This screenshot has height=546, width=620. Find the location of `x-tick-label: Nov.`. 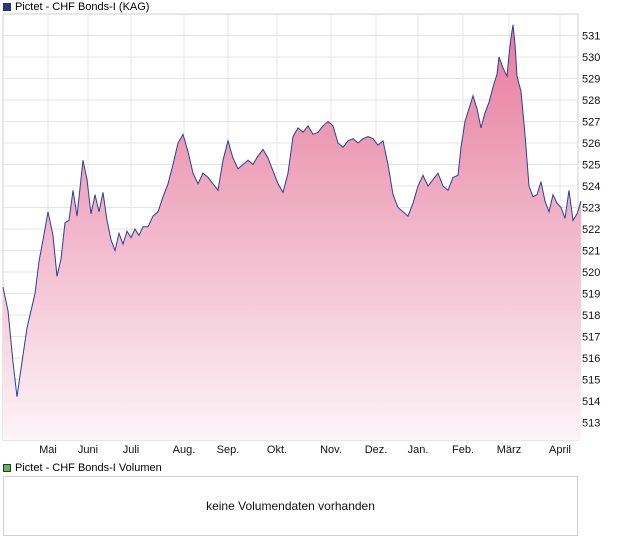

x-tick-label: Nov. is located at coordinates (331, 450).